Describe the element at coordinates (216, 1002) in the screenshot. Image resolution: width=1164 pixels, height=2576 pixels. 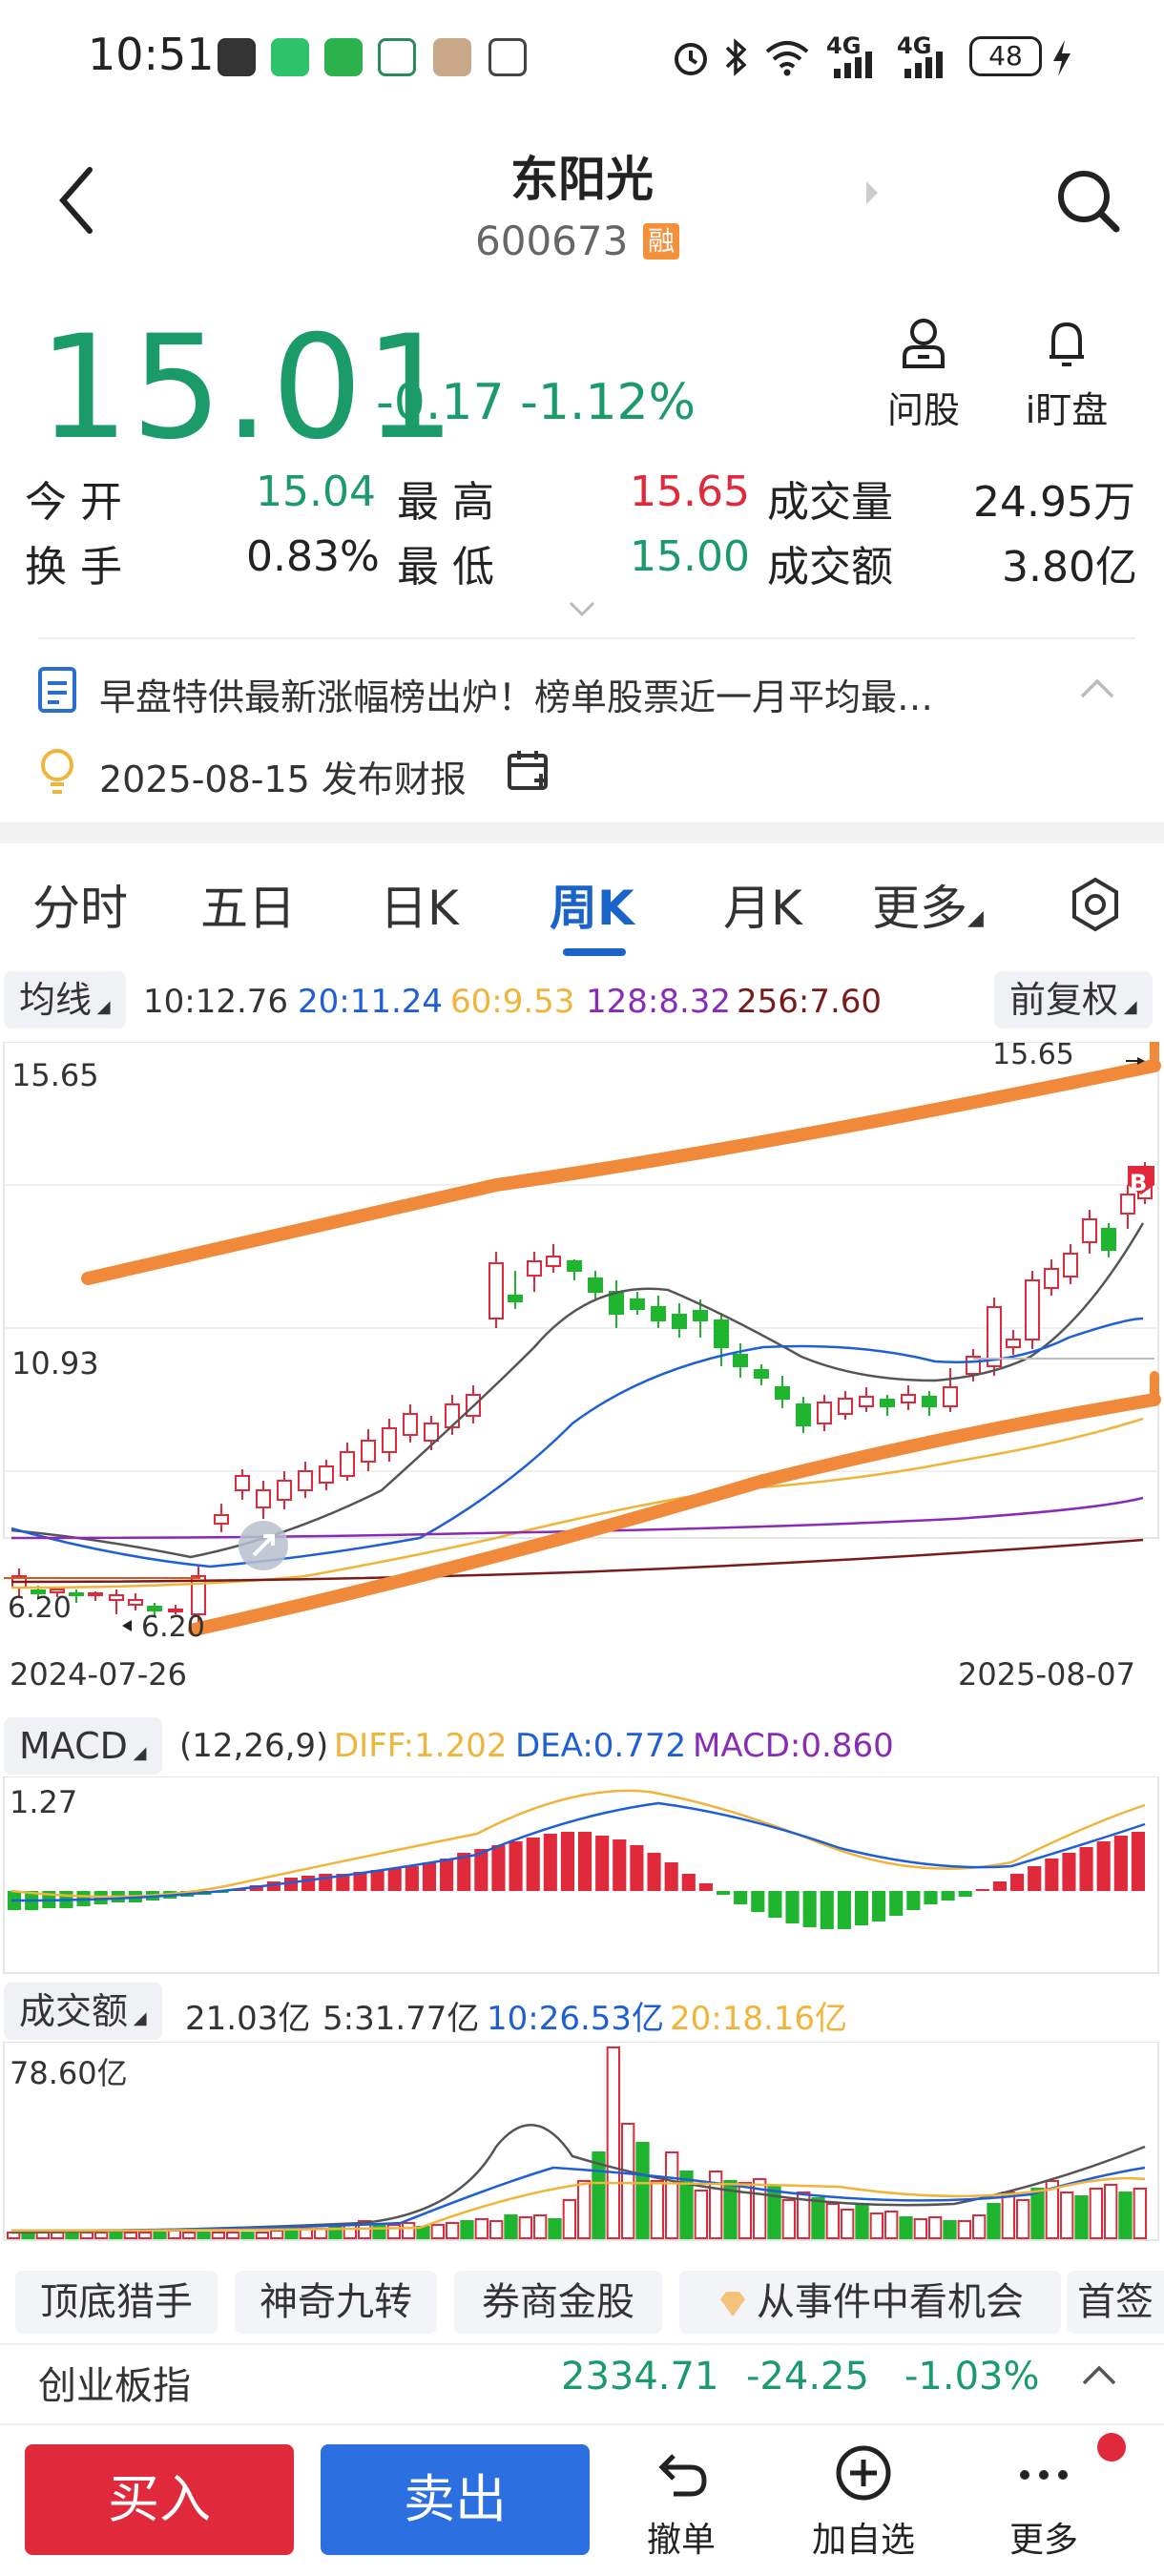
I see `ma10-value: 10:12.76` at that location.